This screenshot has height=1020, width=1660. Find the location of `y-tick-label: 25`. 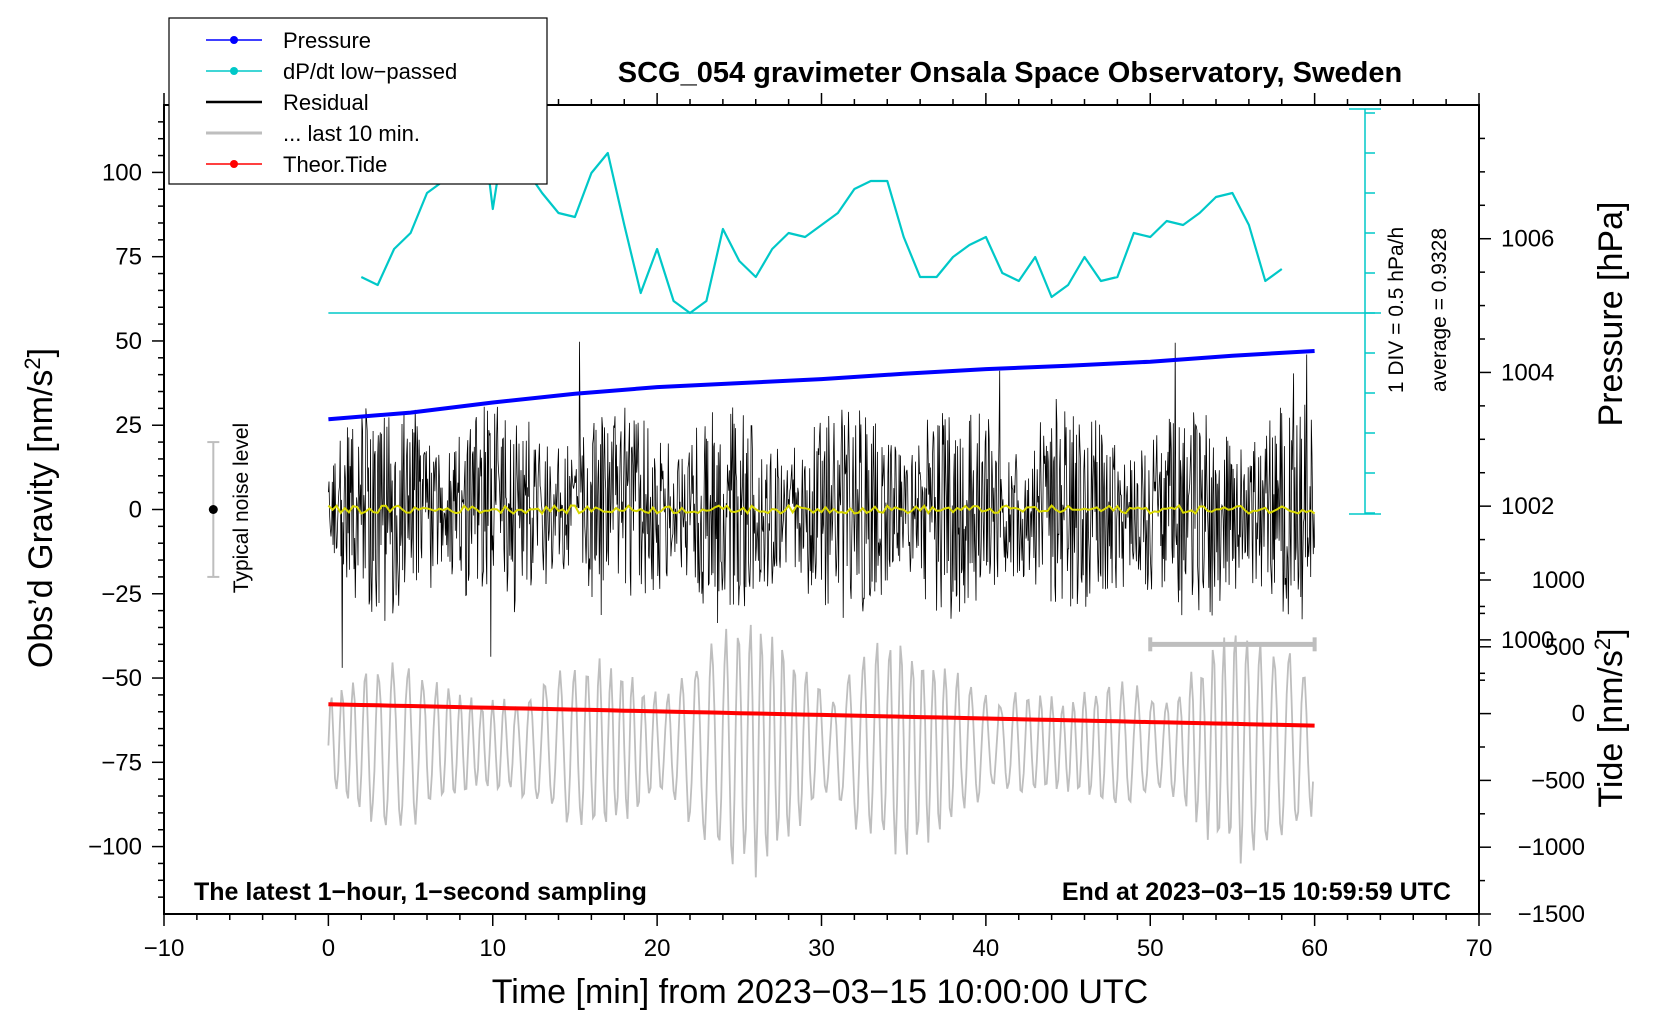

y-tick-label: 25 is located at coordinates (128, 425).